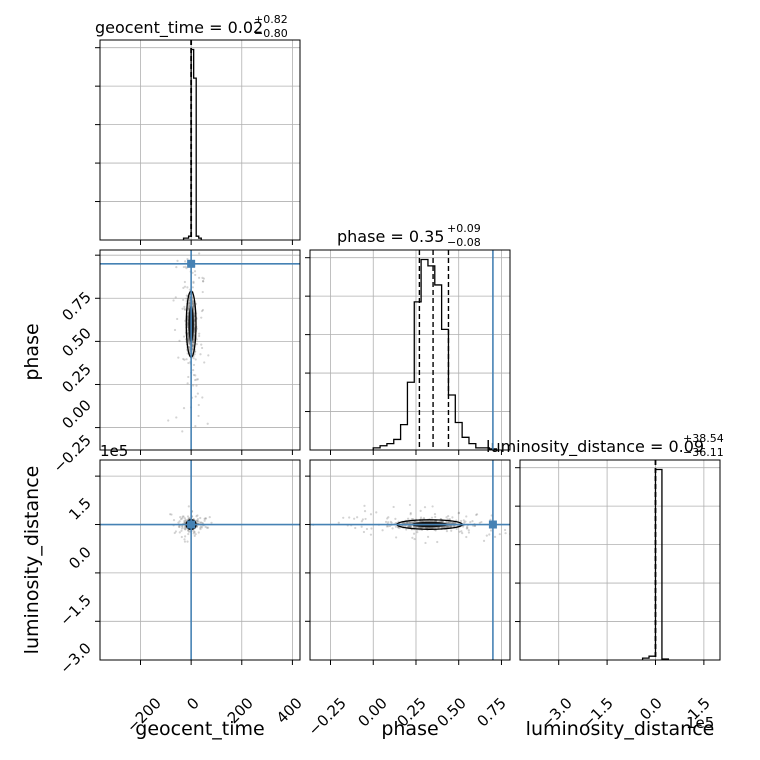  What do you see at coordinates (191, 26) in the screenshot?
I see `title-geocent: geocent_time = 0.02 +0.82 −0.80` at bounding box center [191, 26].